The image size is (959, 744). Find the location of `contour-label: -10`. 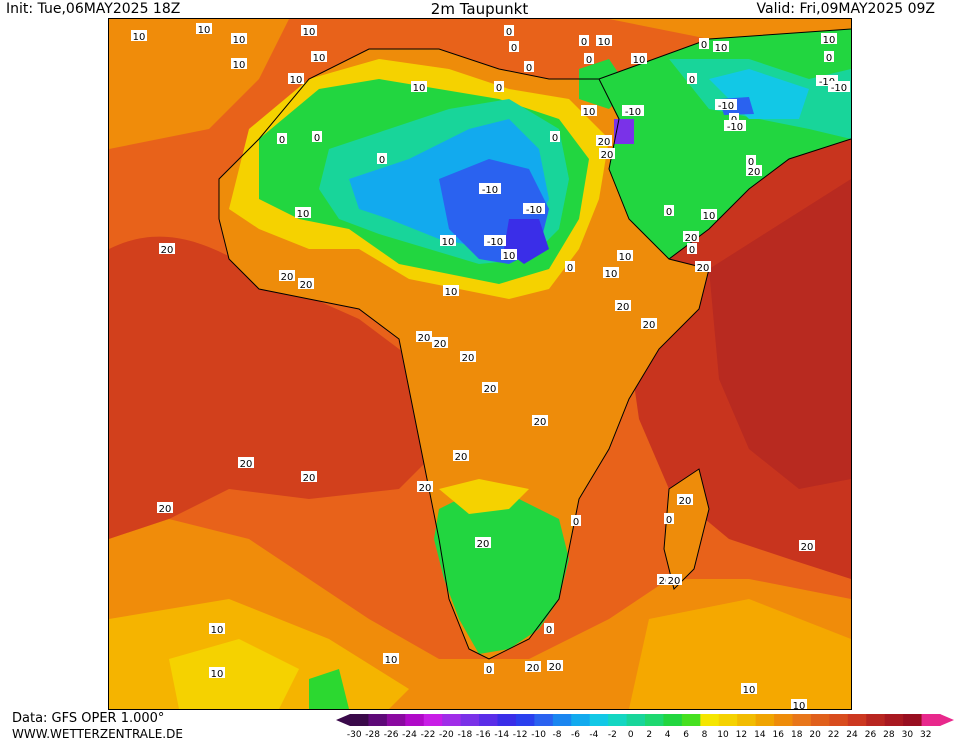

contour-label: -10 is located at coordinates (735, 127).